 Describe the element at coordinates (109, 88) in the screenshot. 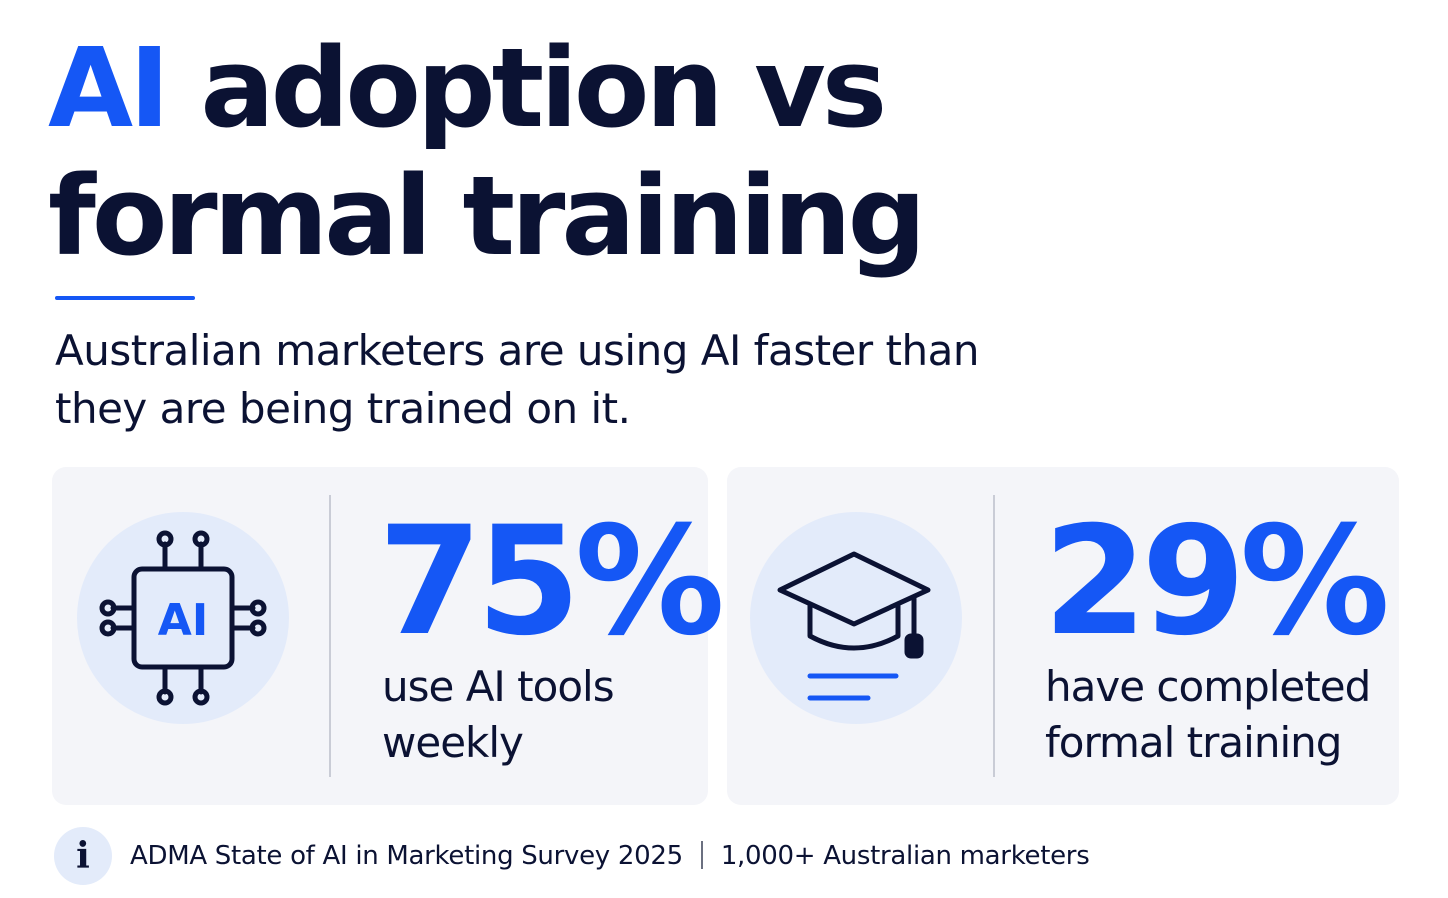

I see `title-accent: AI` at that location.